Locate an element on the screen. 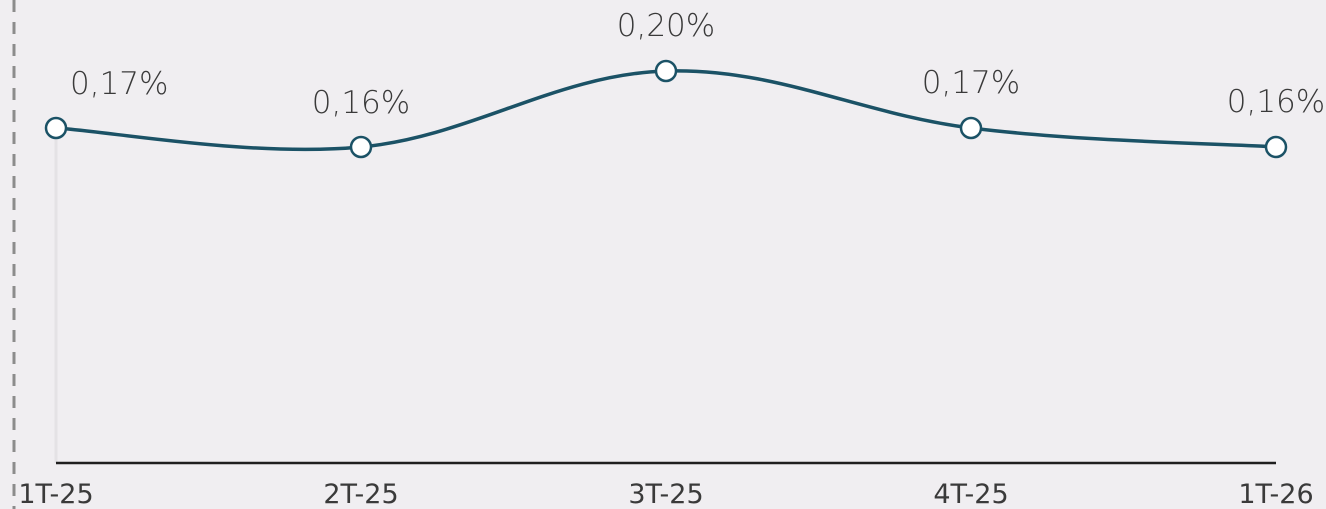 This screenshot has height=509, width=1326. x-tick-labels: 1T-25 2T-25 3T-25 4T-25 1T-26 is located at coordinates (665, 494).